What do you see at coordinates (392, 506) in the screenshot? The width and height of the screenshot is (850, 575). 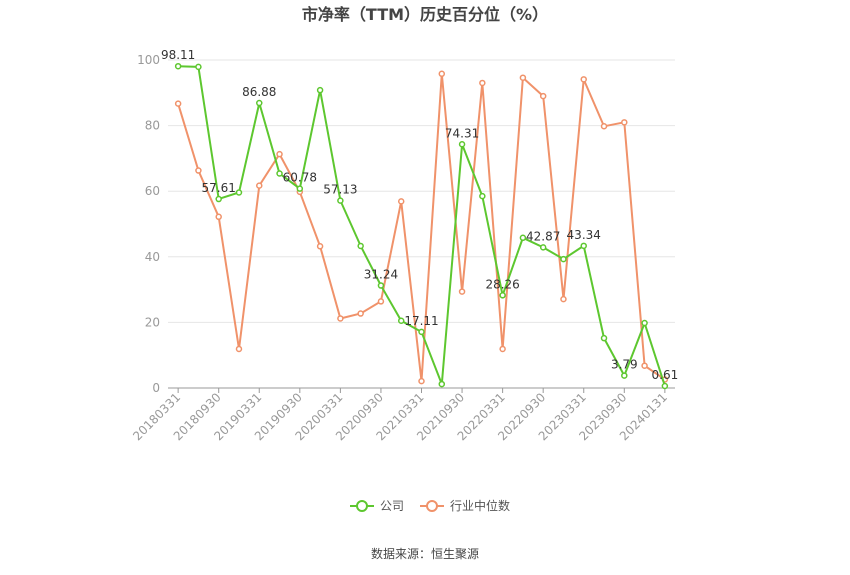 I see `legend-label-0: 公司` at bounding box center [392, 506].